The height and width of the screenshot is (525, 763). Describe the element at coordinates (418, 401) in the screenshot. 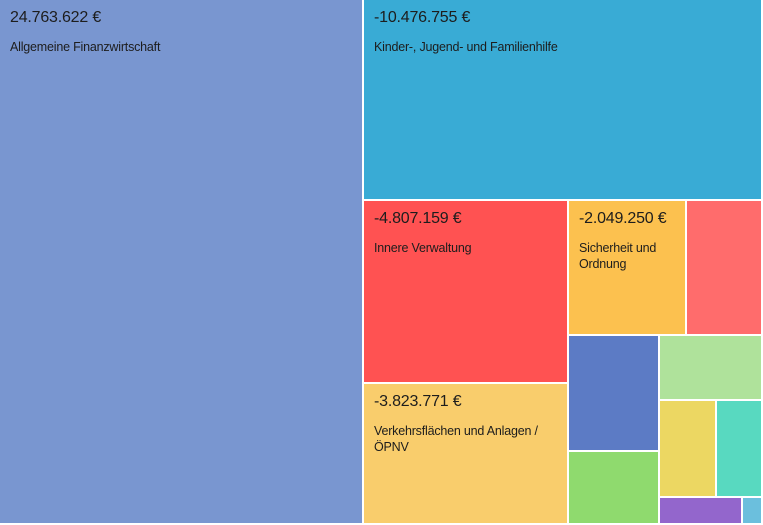

I see `tile-value-label: -3.823.771 €` at that location.